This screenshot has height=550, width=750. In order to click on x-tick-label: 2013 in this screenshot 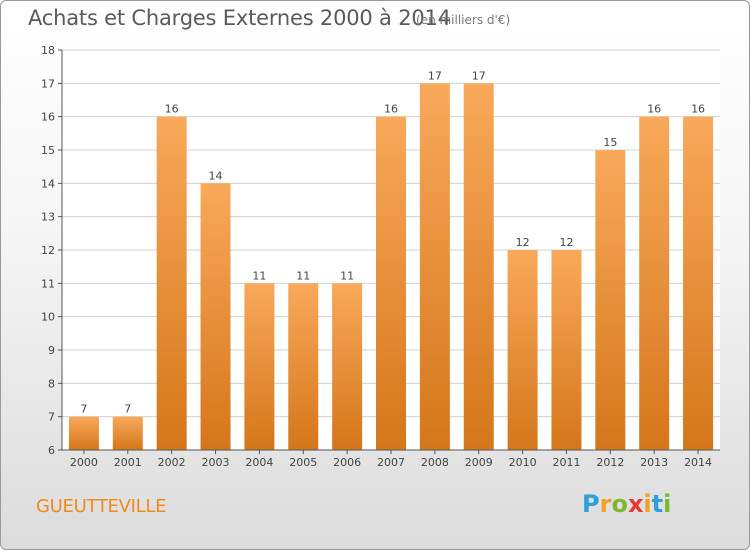, I will do `click(654, 462)`.